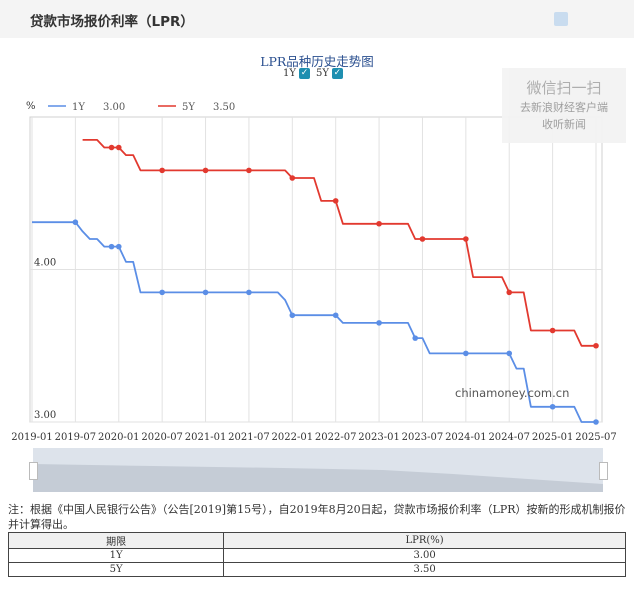 This screenshot has width=634, height=589. I want to click on table-row: 1Y 3.00, so click(316, 555).